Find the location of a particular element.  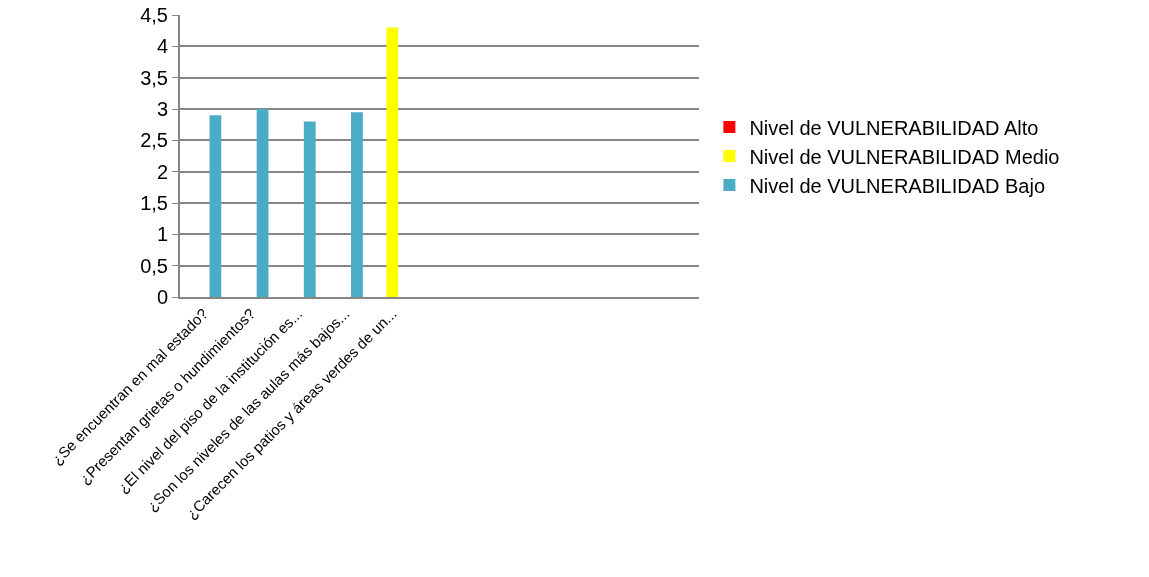

y-tick-label: 4,5 is located at coordinates (154, 15).